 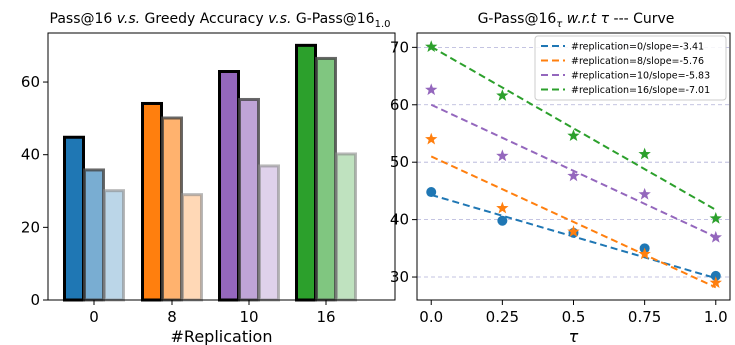 What do you see at coordinates (559, 24) in the screenshot?
I see `right-title-subscript: τ` at bounding box center [559, 24].